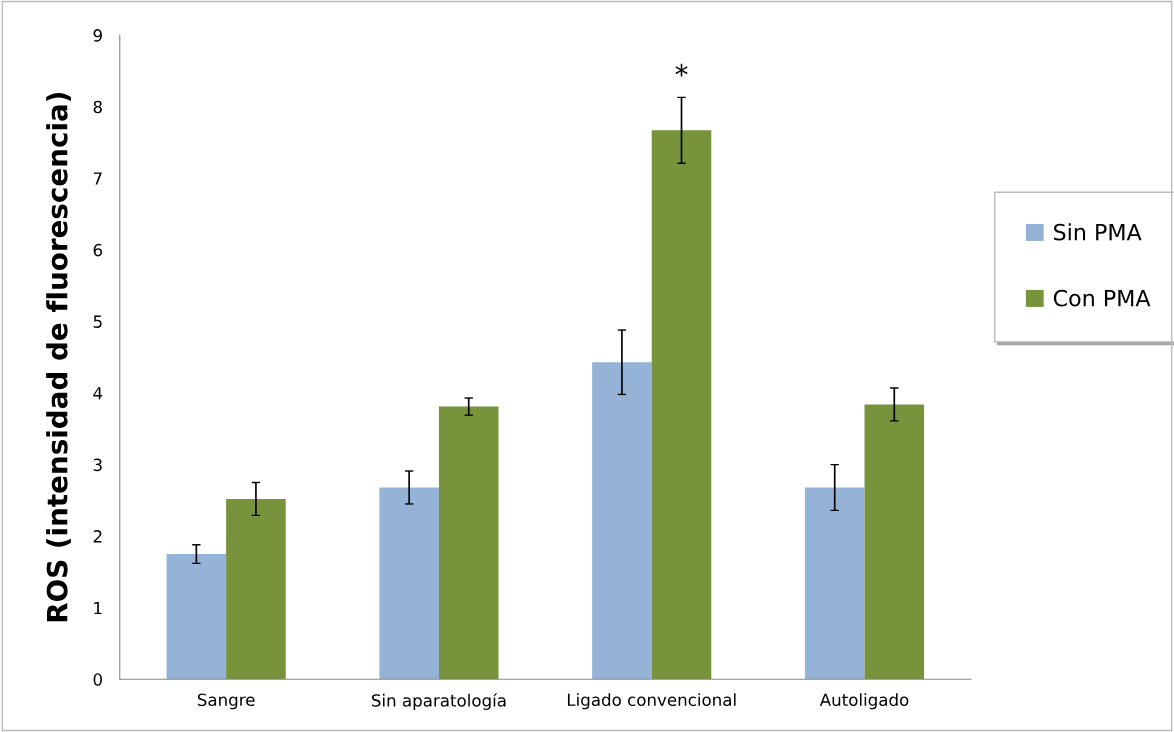  Describe the element at coordinates (97, 465) in the screenshot. I see `y-tick-label: 3` at that location.